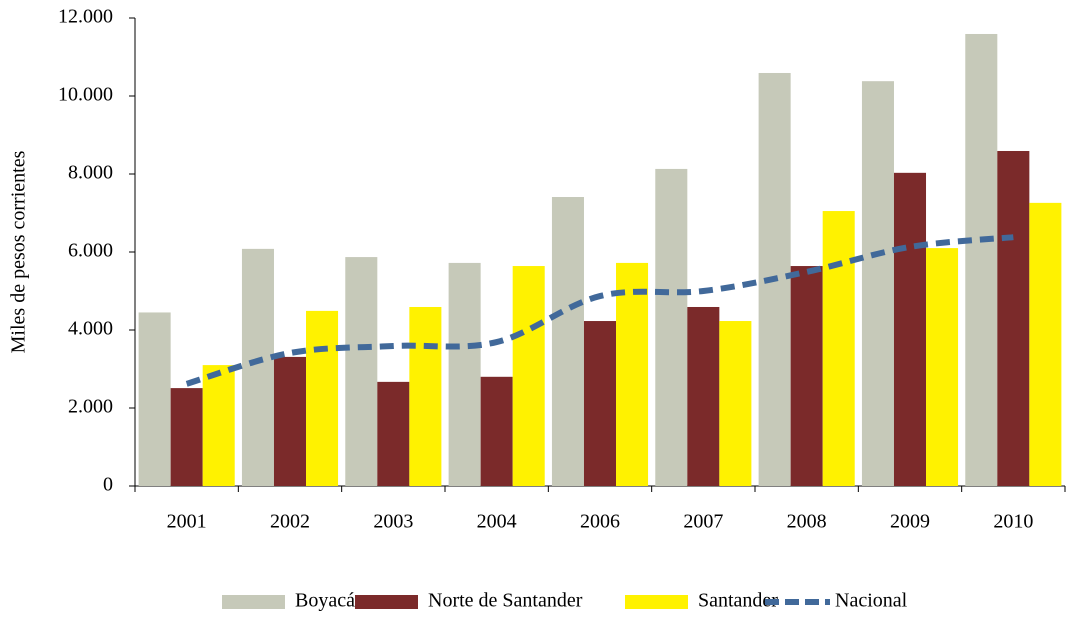 The image size is (1081, 632). I want to click on x-tick-label: 2003, so click(393, 522).